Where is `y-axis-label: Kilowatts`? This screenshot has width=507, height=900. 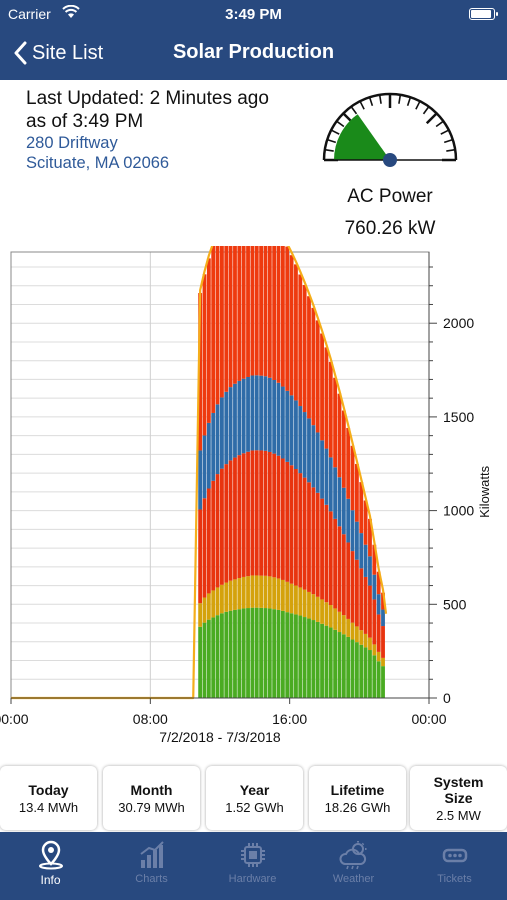 y-axis-label: Kilowatts is located at coordinates (484, 491).